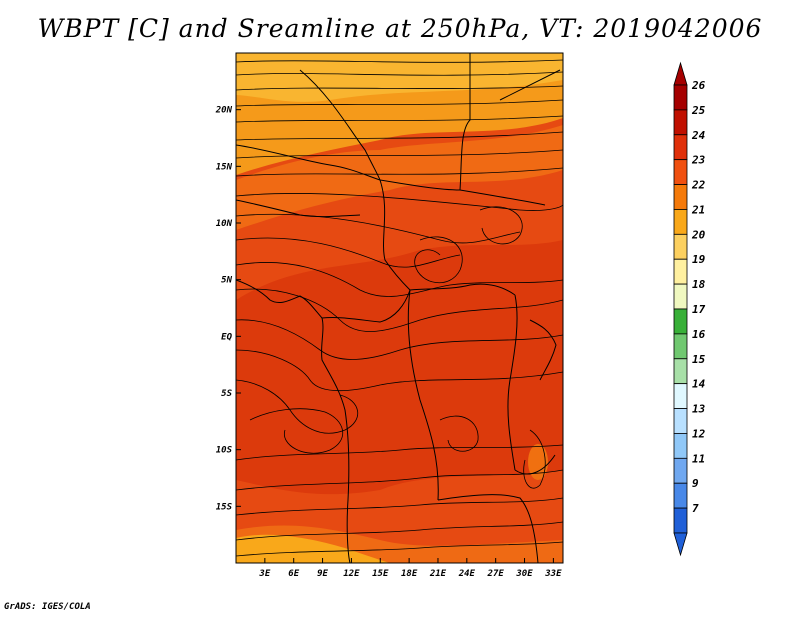 The image size is (800, 618). What do you see at coordinates (410, 568) in the screenshot?
I see `longitude-axis: 3E 6E 9E 12E 15E 18E 21E 24E 27E 30E 33E` at bounding box center [410, 568].